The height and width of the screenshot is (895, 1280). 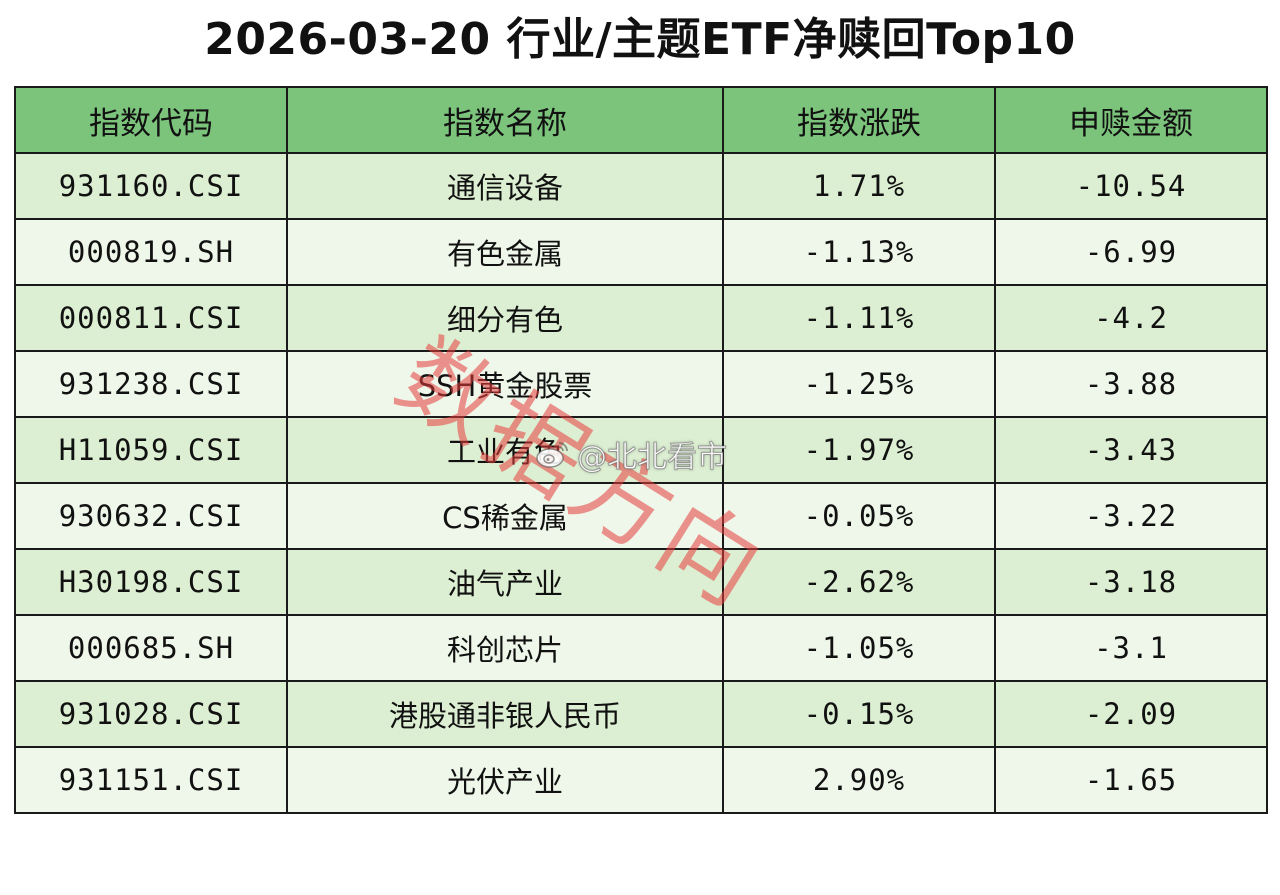 I want to click on cell-index-change: -0.15%, so click(x=859, y=714).